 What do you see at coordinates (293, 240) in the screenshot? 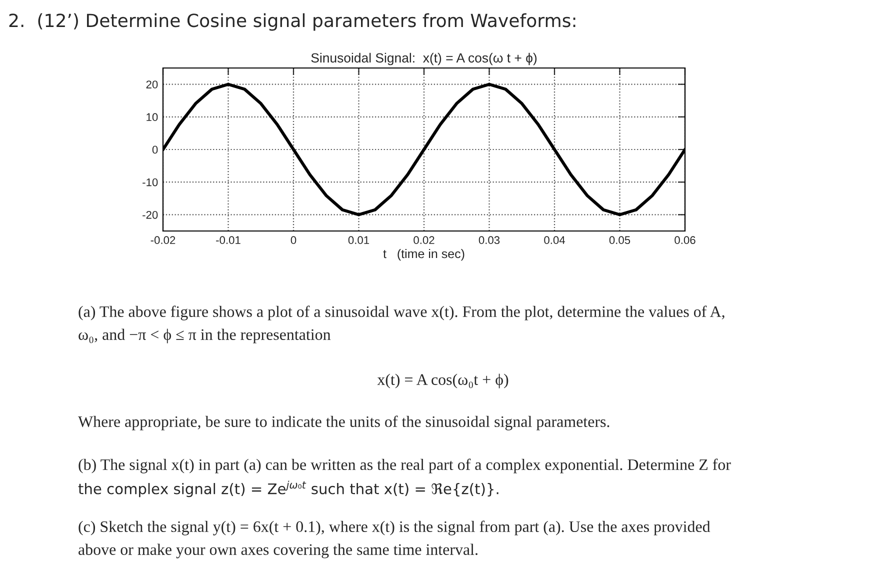
I see `x-tick-label: 0` at bounding box center [293, 240].